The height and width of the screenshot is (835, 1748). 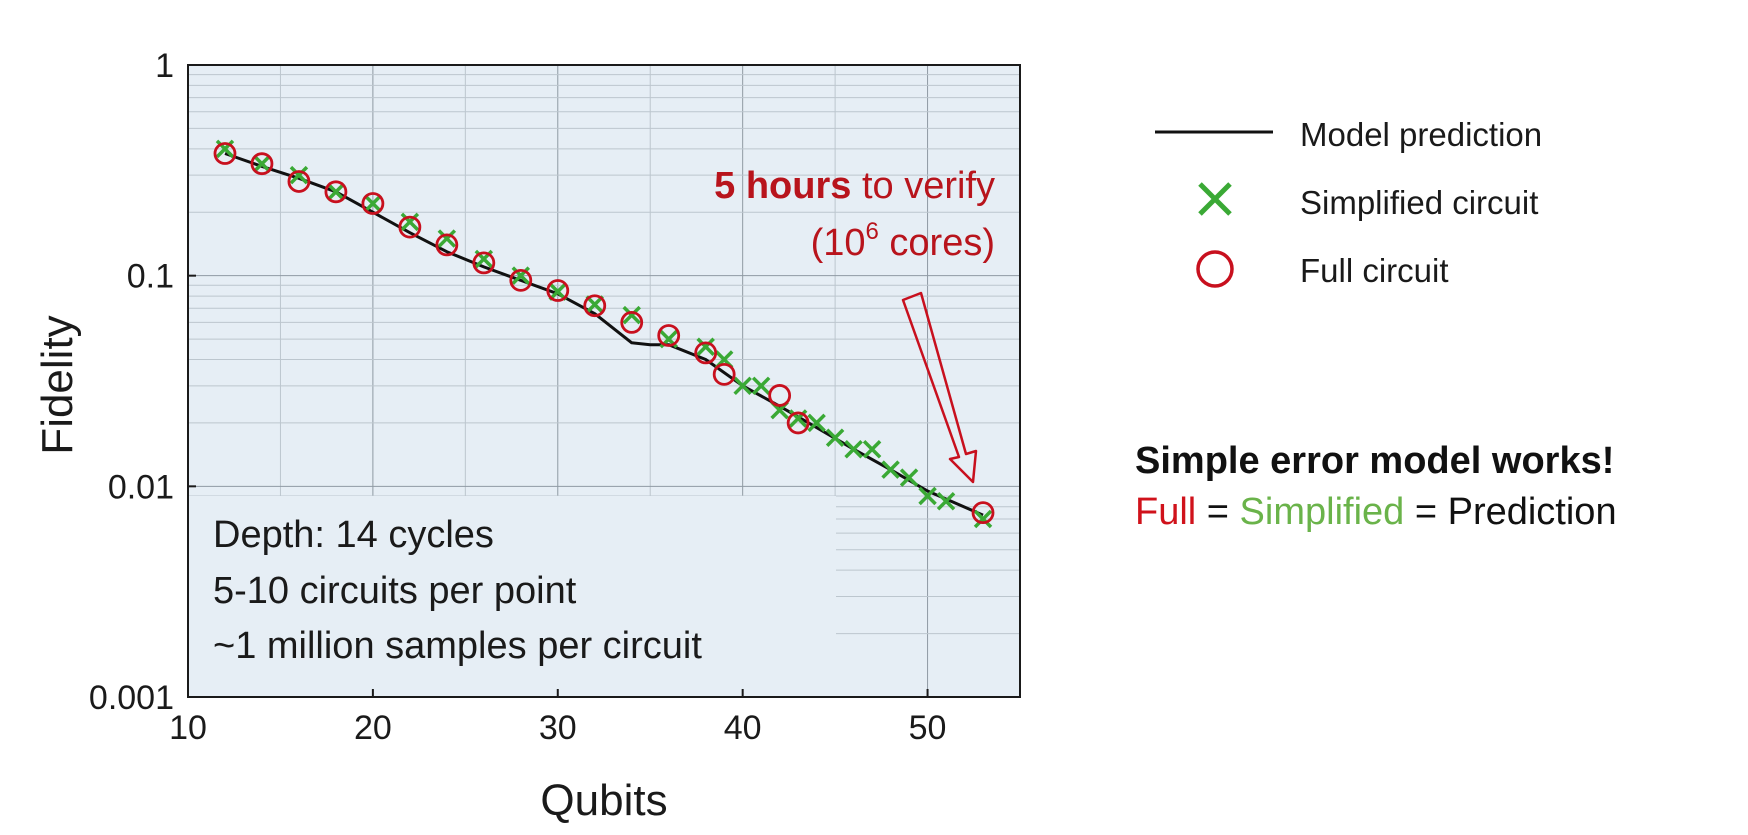 What do you see at coordinates (1421, 134) in the screenshot?
I see `legend-label-model: Model prediction` at bounding box center [1421, 134].